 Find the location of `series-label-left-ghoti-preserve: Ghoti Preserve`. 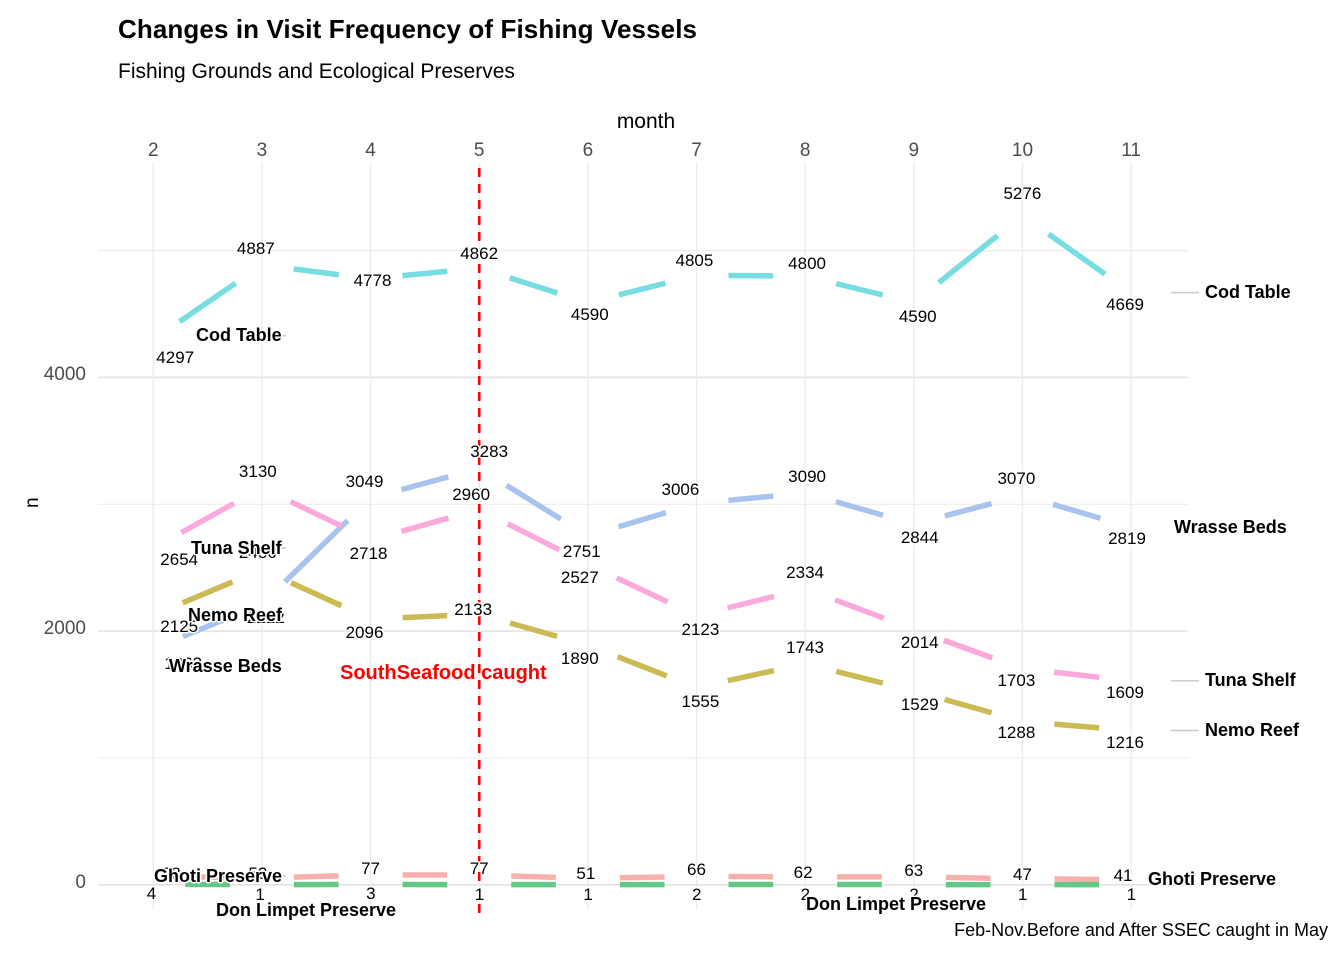

series-label-left-ghoti-preserve: Ghoti Preserve is located at coordinates (218, 875).